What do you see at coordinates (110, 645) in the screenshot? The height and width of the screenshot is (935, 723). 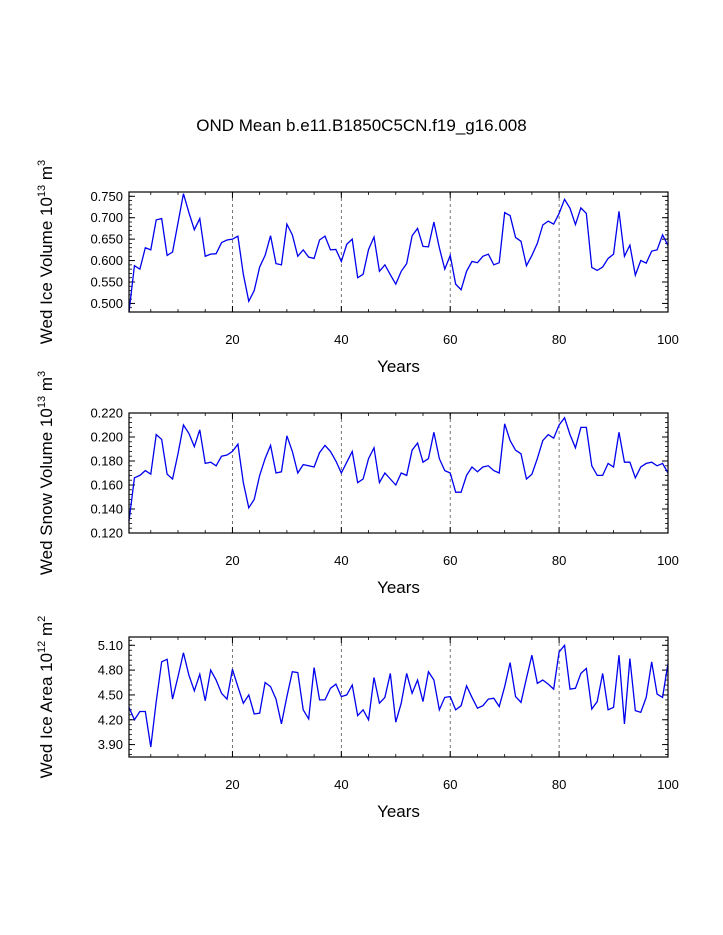 I see `y-tick-label-5: 5.10` at bounding box center [110, 645].